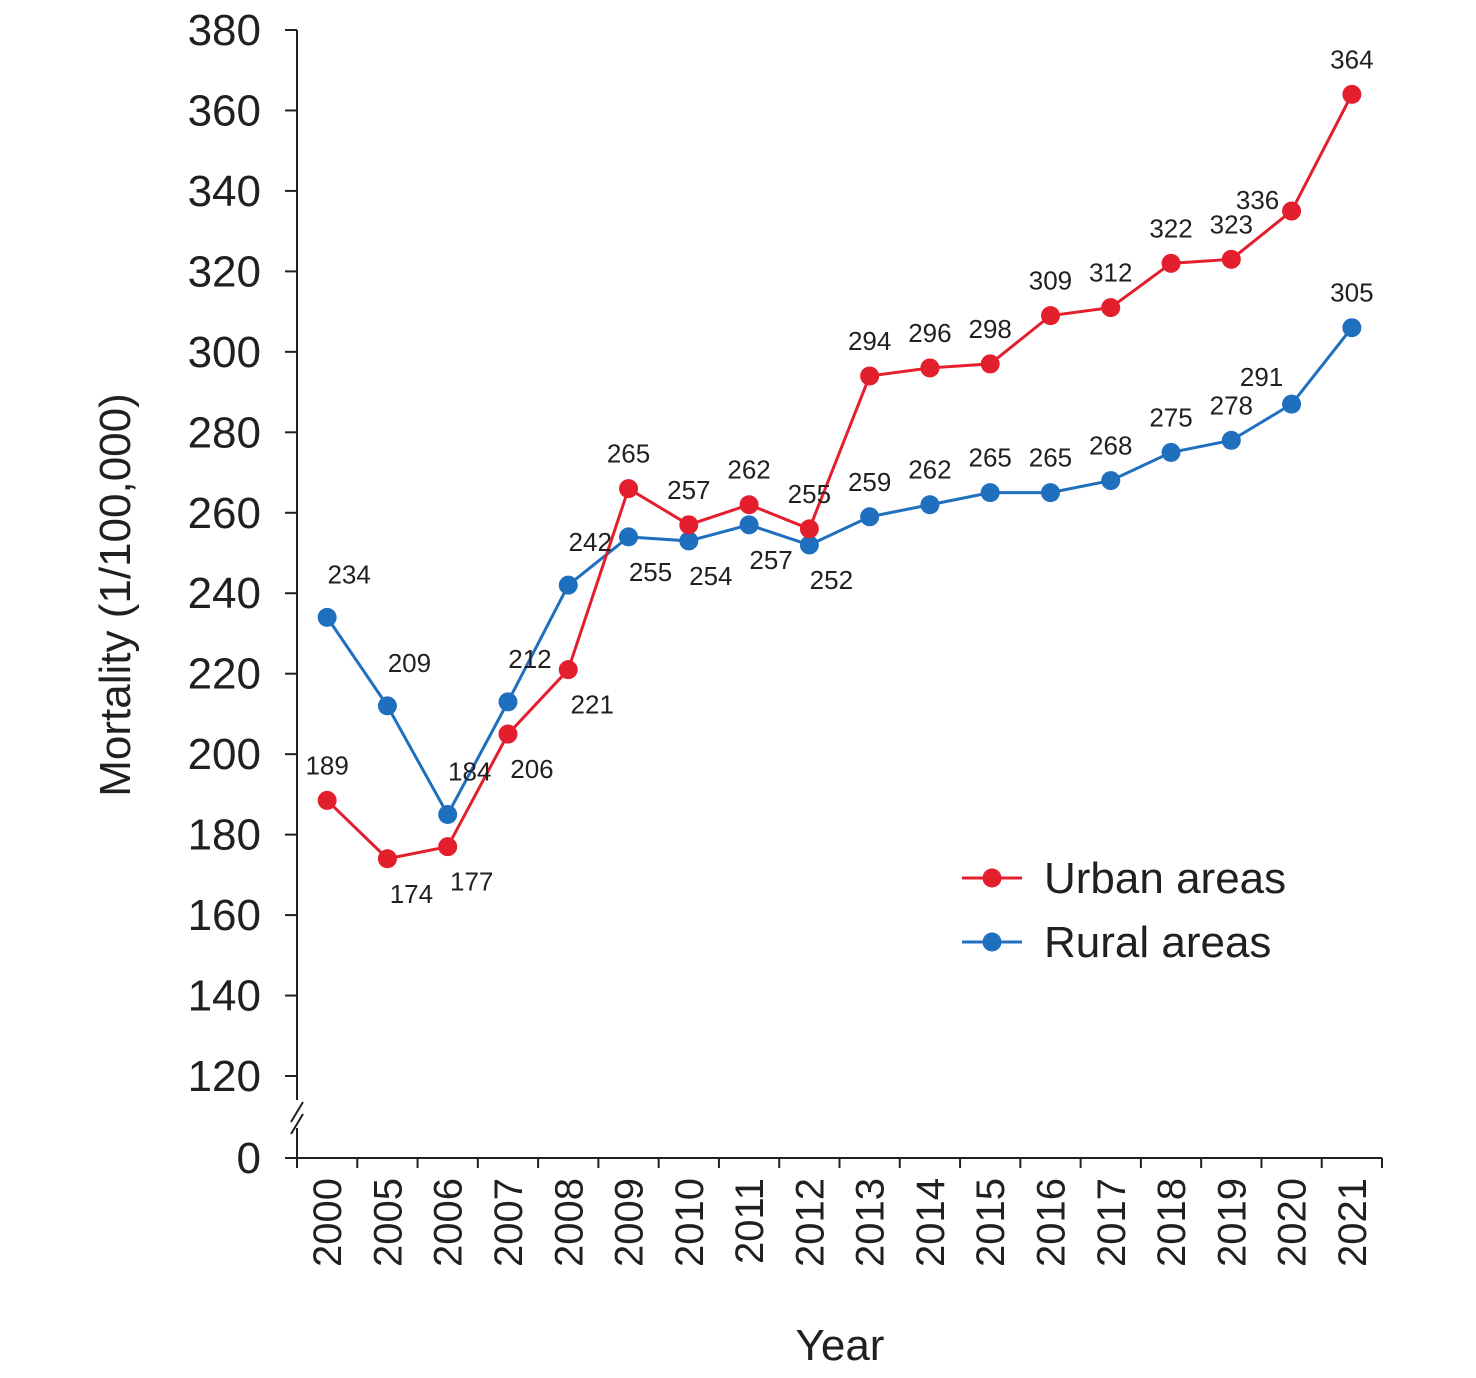  What do you see at coordinates (224, 674) in the screenshot?
I see `y-tick-label: 220` at bounding box center [224, 674].